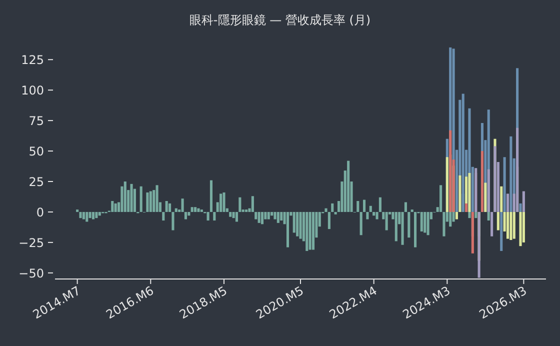 The width and height of the screenshot is (560, 346). Describe the element at coordinates (31, 243) in the screenshot. I see `y-tick-label: −25` at that location.